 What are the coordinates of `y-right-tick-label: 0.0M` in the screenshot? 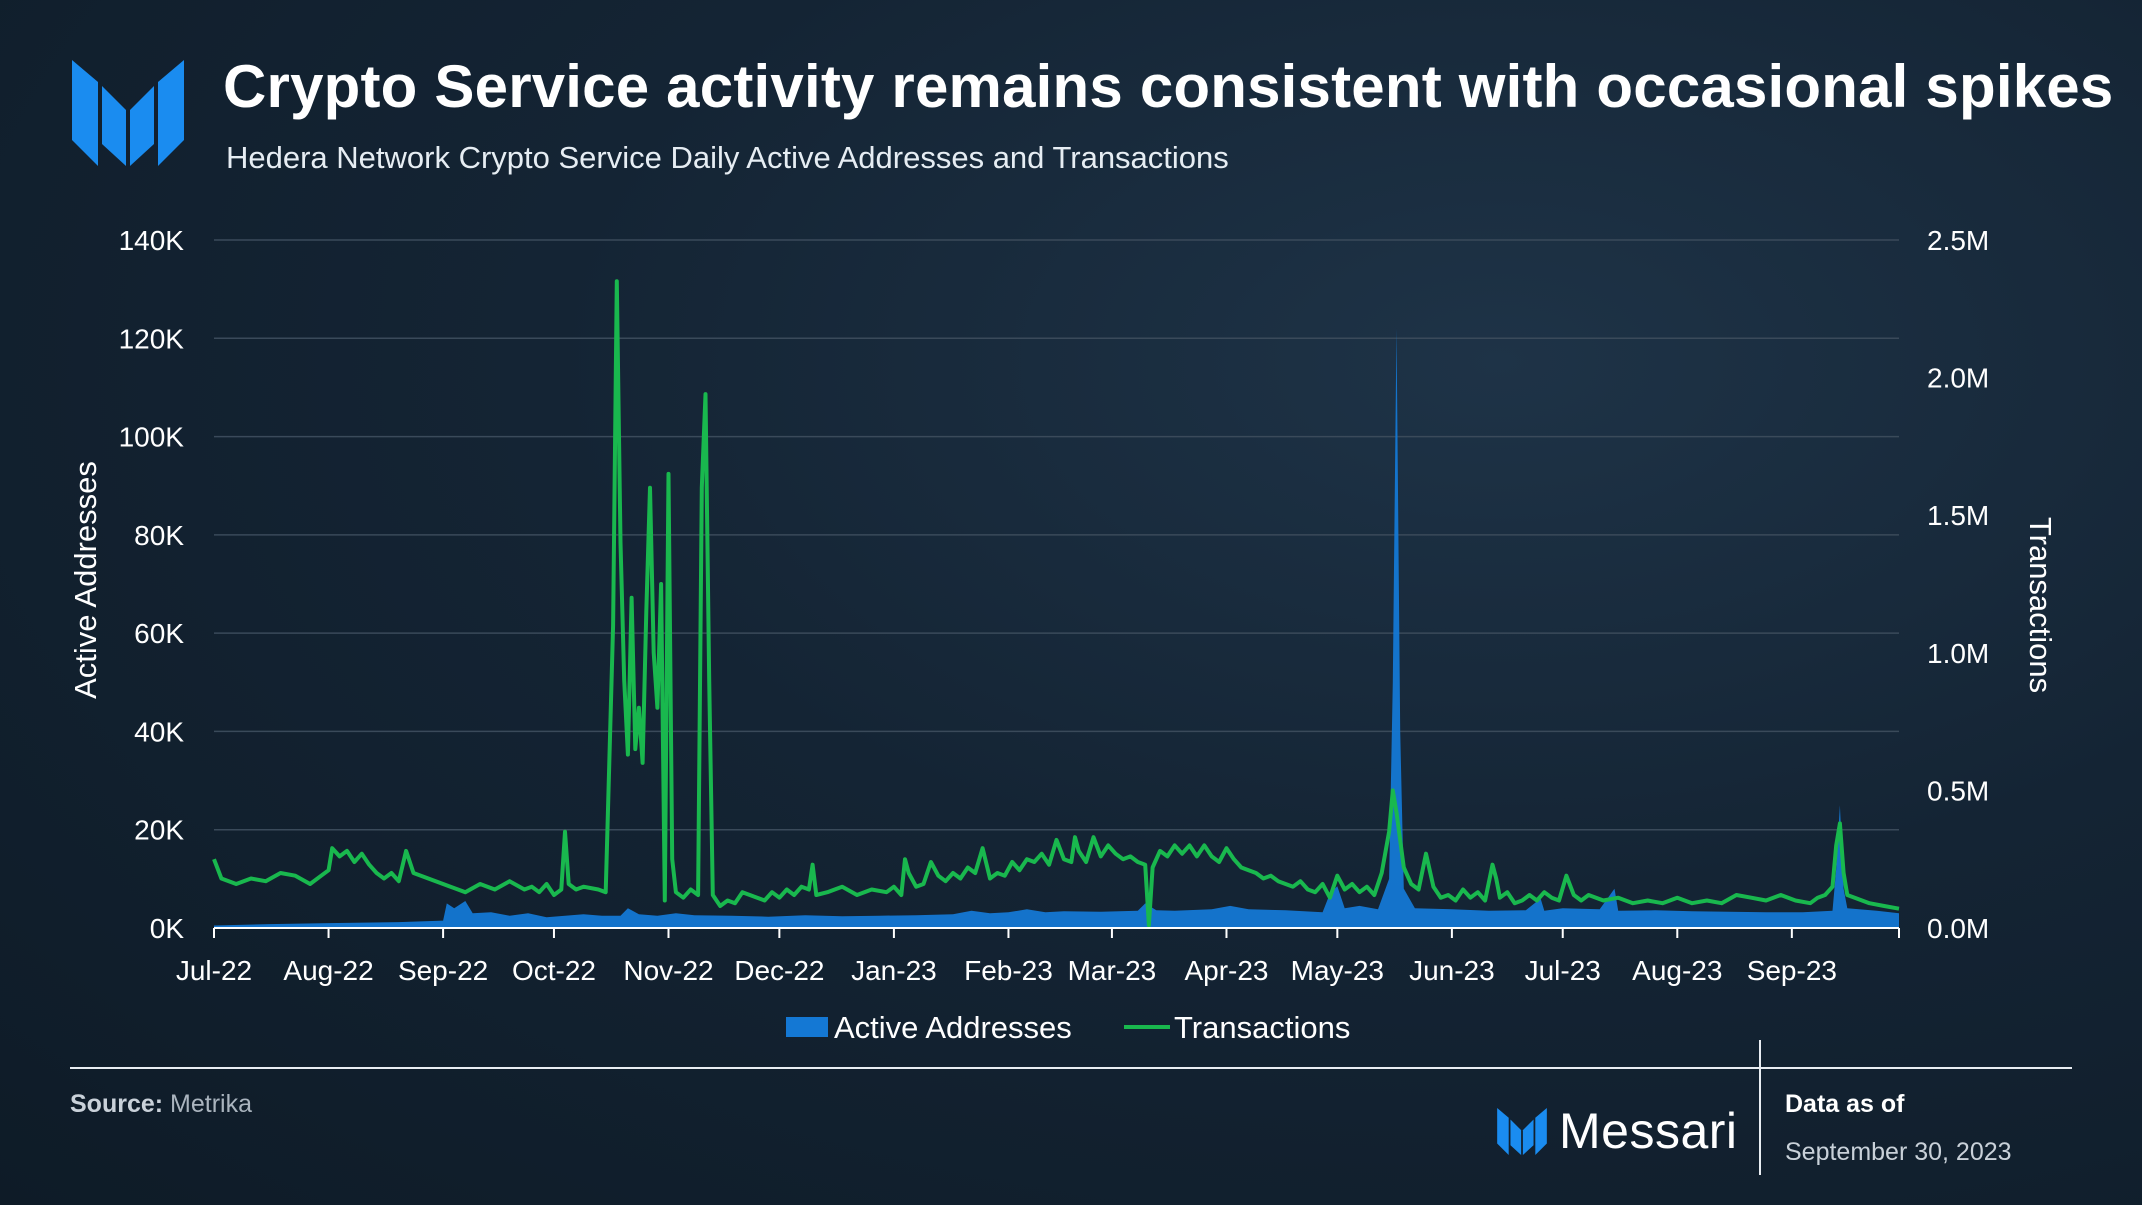 It's located at (1958, 928).